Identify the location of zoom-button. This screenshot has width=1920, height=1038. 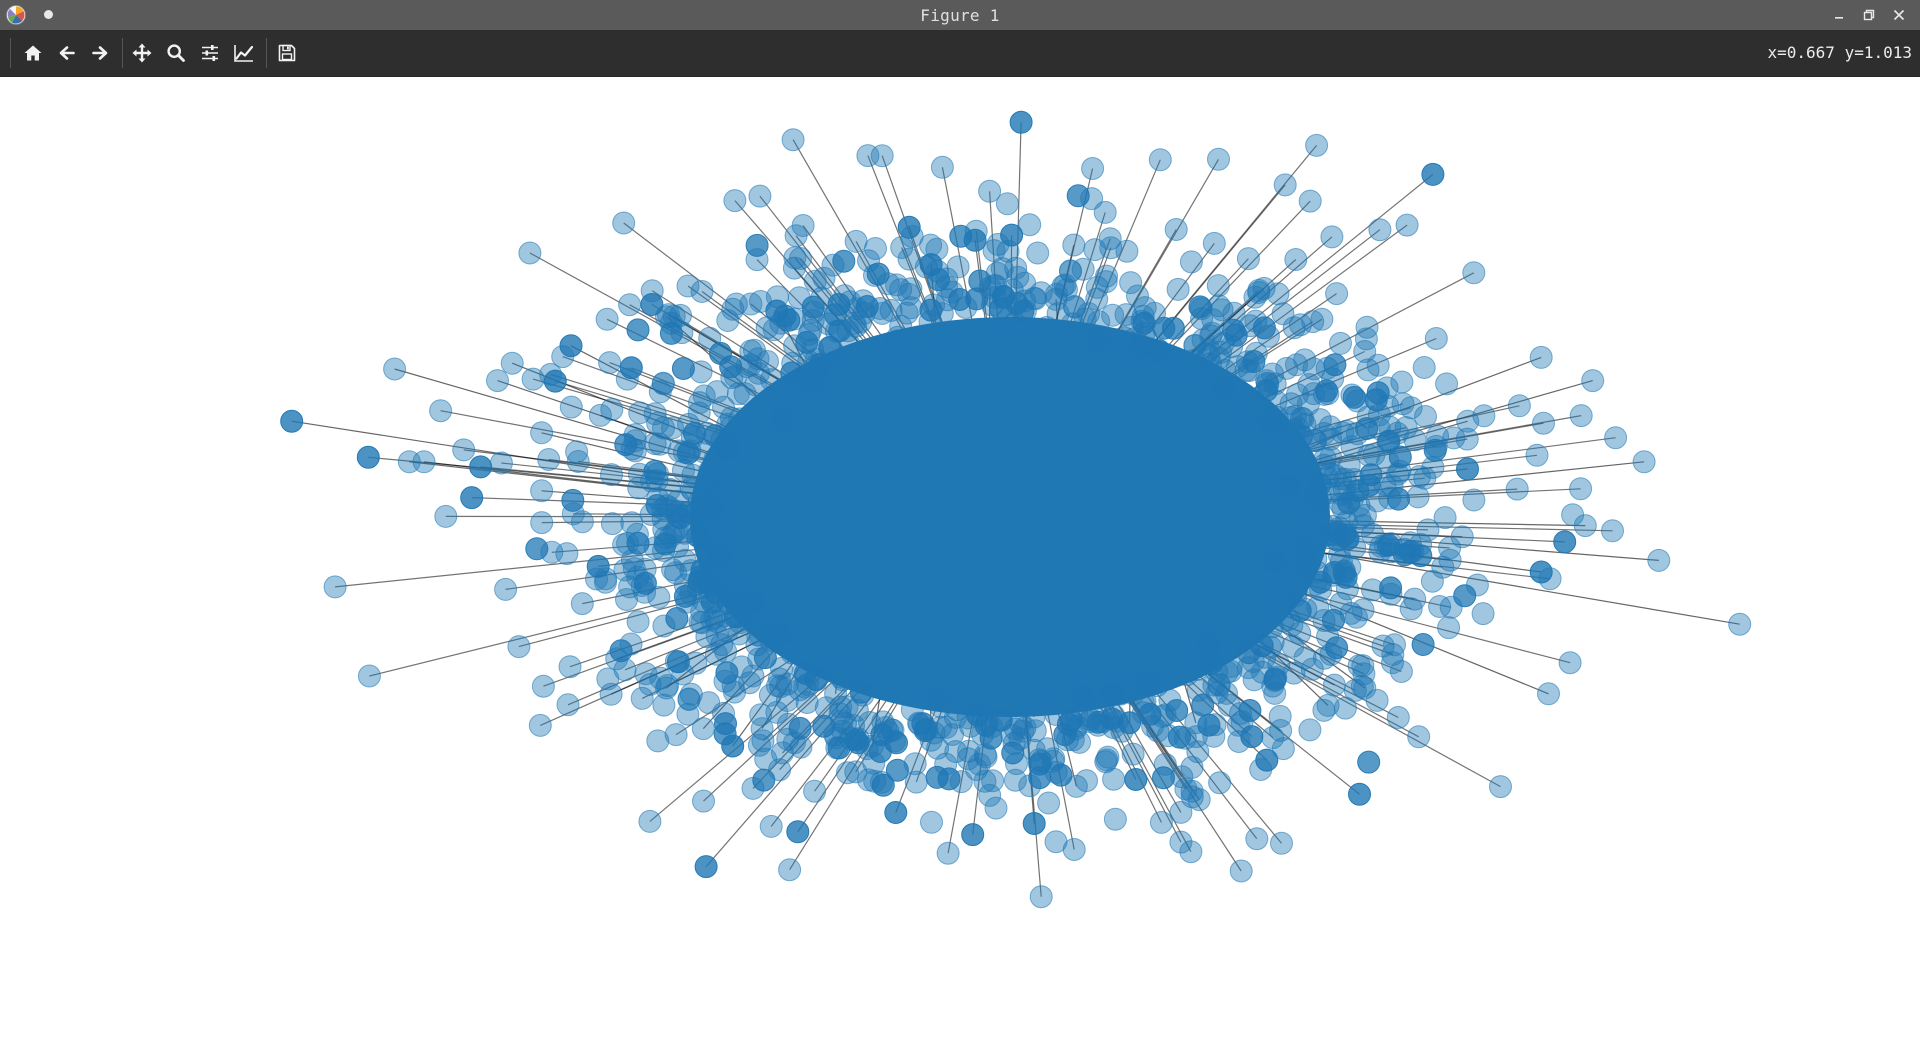
(176, 53).